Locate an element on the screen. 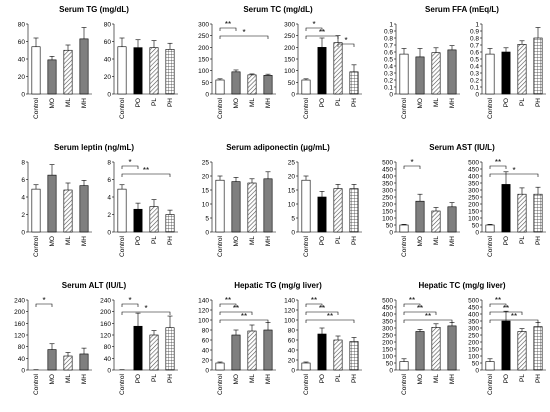  y-tick-label: 350 is located at coordinates (473, 322).